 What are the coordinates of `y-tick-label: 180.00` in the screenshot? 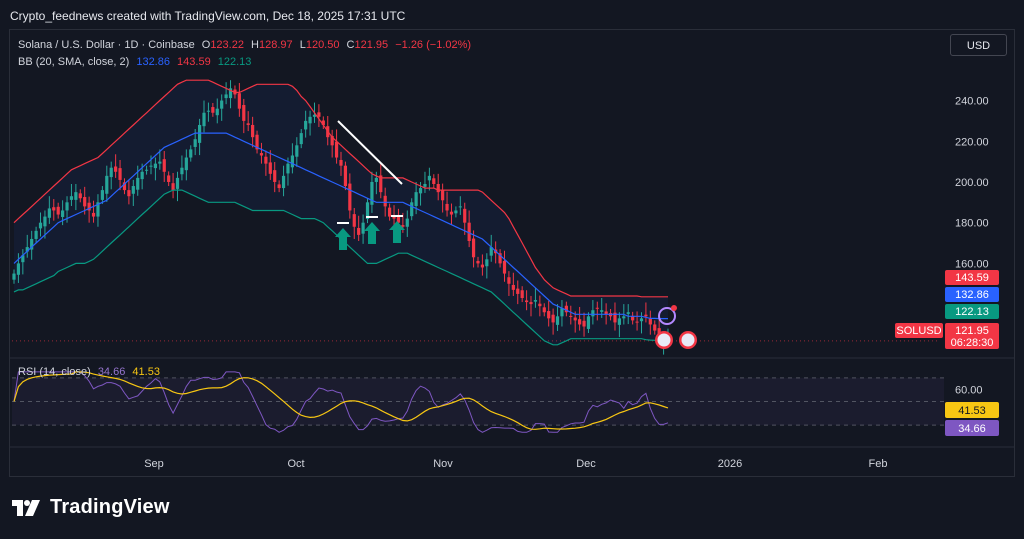 It's located at (972, 224).